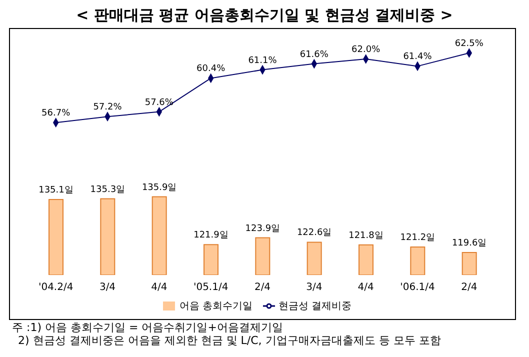 The image size is (529, 357). Describe the element at coordinates (148, 327) in the screenshot. I see `text: 주 :1) 어음 총회수기일 = 어음수취기일+어음결제기일` at that location.